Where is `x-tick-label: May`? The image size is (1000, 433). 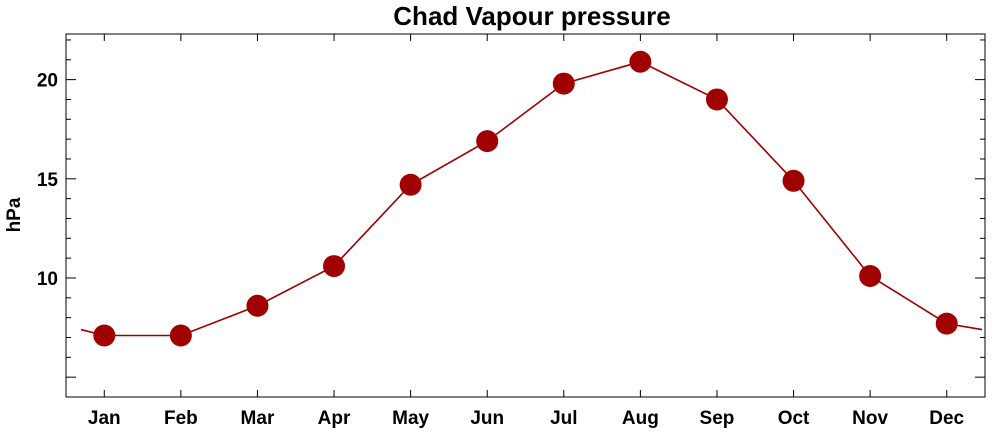 x-tick-label: May is located at coordinates (410, 418).